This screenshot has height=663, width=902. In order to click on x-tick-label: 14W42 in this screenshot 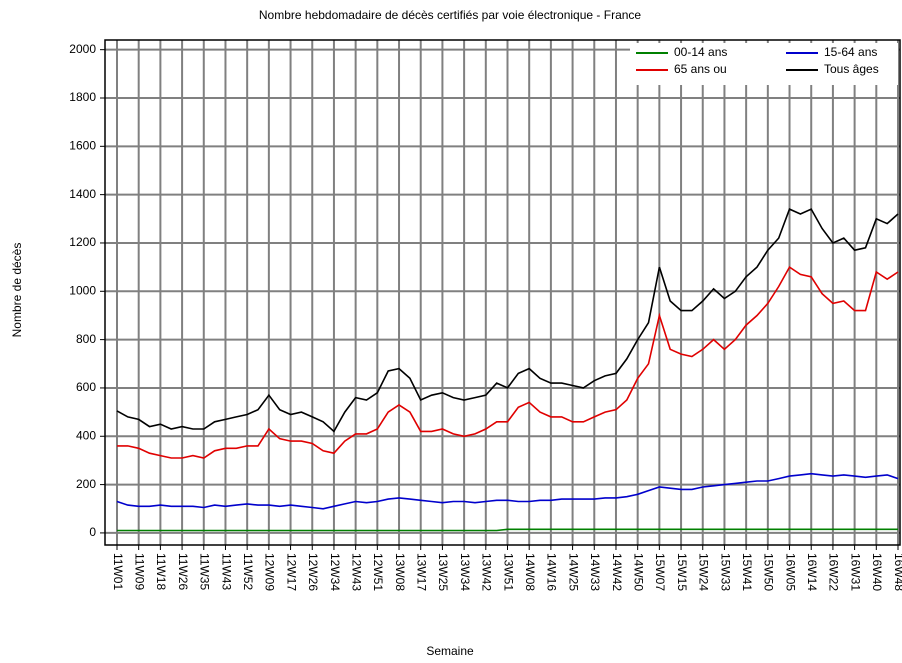, I will do `click(617, 572)`.